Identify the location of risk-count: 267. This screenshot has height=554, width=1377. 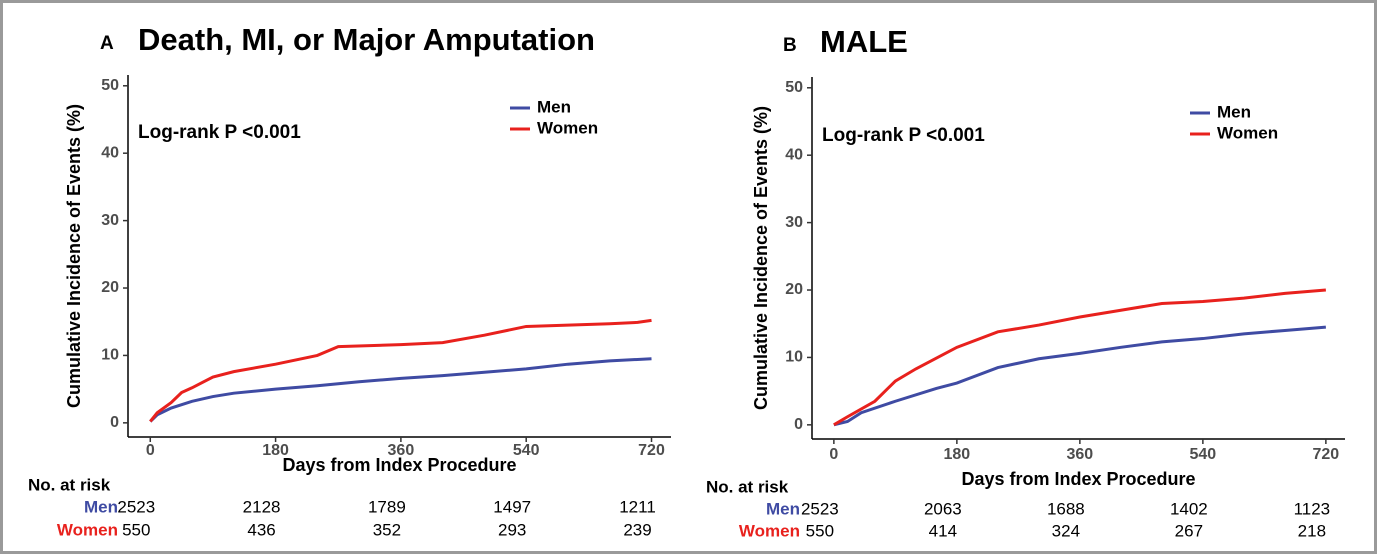
(1189, 530).